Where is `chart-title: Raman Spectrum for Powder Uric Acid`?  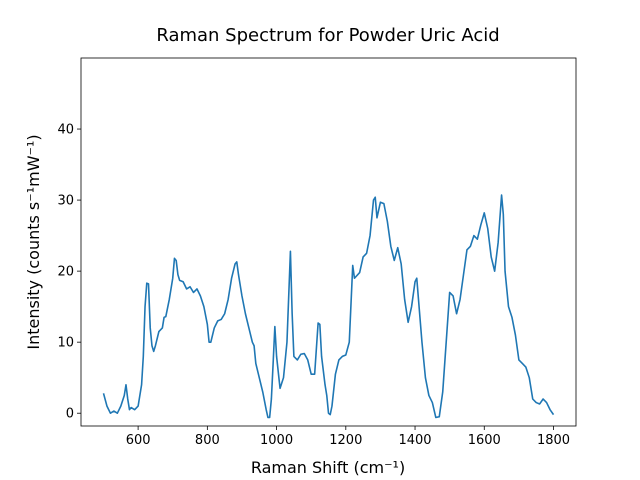
chart-title: Raman Spectrum for Powder Uric Acid is located at coordinates (327, 35).